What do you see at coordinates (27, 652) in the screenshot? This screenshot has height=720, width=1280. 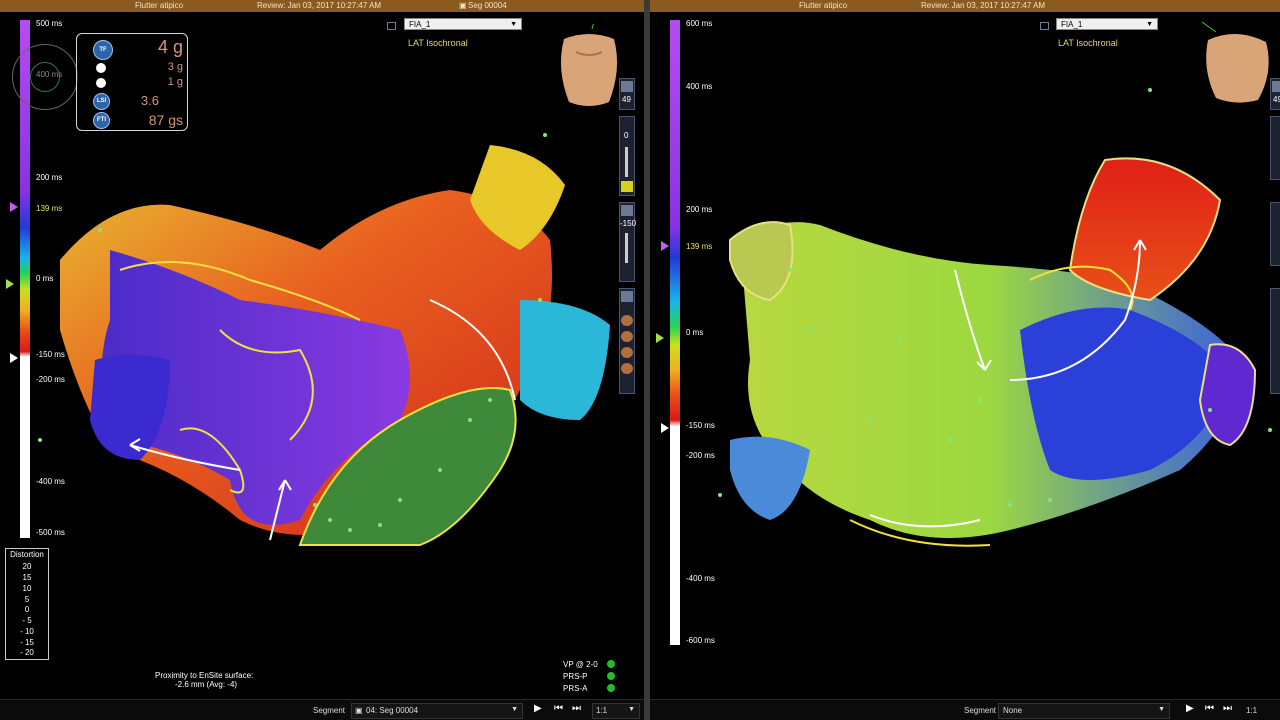 I see `distortion-minus20: - 20` at bounding box center [27, 652].